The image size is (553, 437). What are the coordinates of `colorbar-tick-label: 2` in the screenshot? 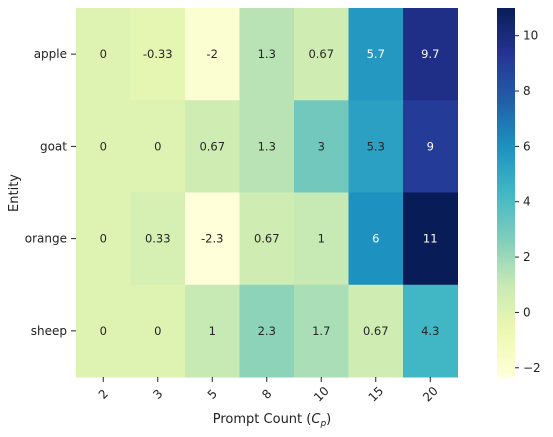 It's located at (527, 257).